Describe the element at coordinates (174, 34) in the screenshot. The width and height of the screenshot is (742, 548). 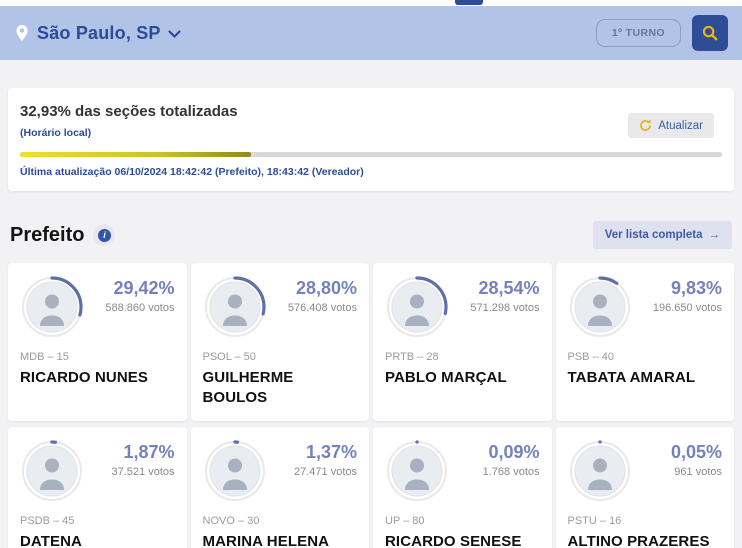
I see `chevron-down-icon` at that location.